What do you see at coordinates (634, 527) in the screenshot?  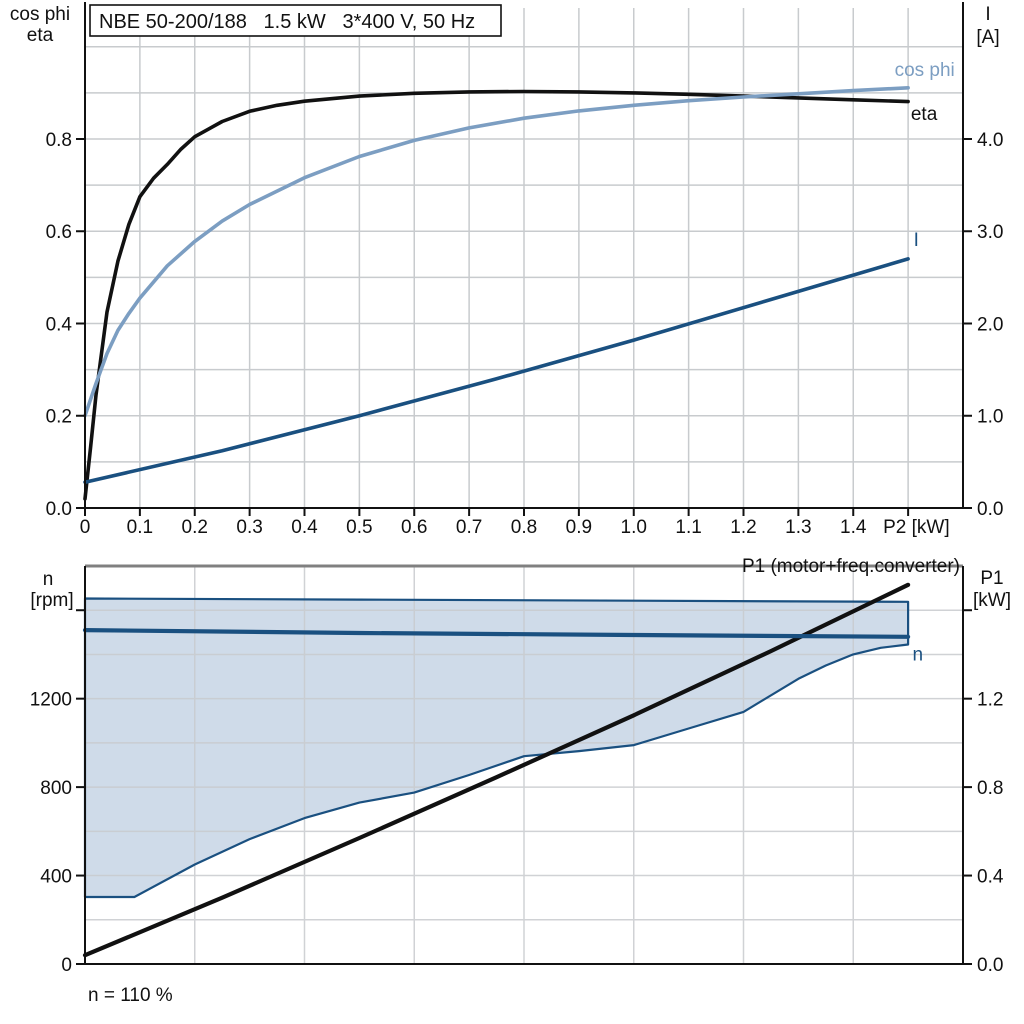 I see `x-tick-label: 1.0` at bounding box center [634, 527].